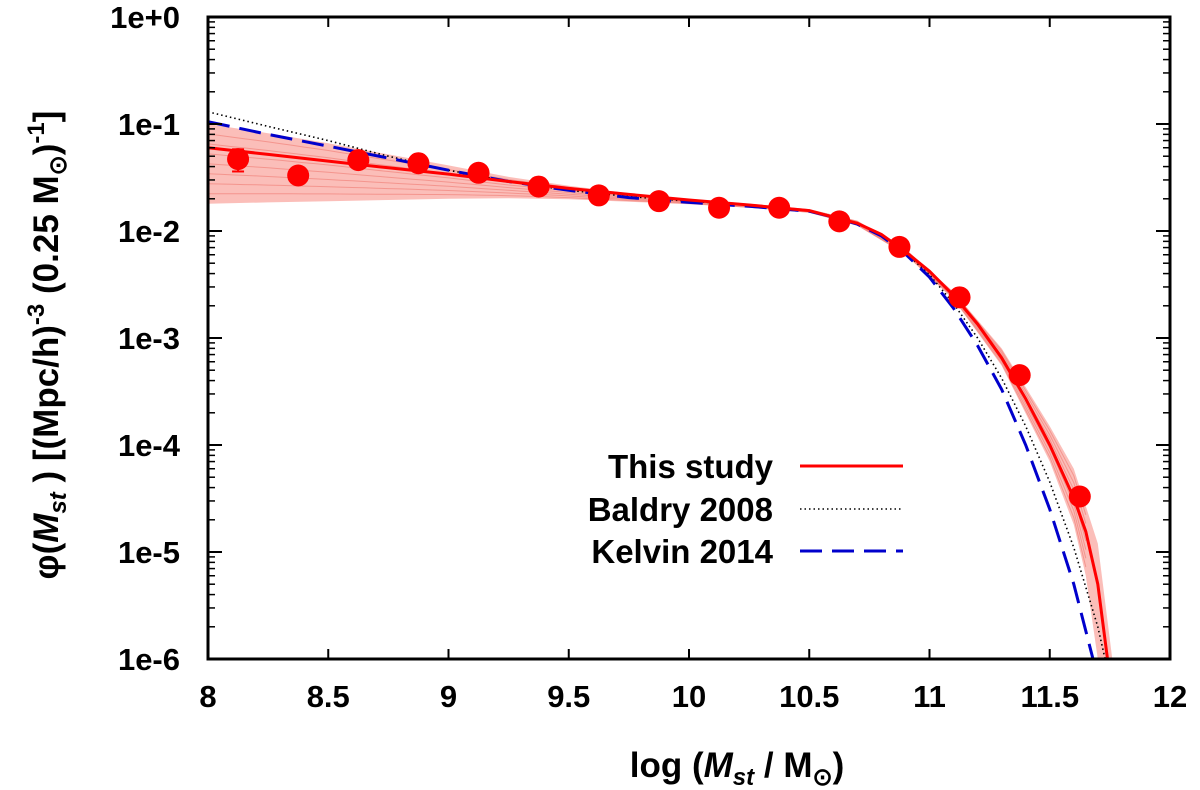 Image resolution: width=1200 pixels, height=790 pixels. I want to click on x-tick-label: 8.5, so click(328, 696).